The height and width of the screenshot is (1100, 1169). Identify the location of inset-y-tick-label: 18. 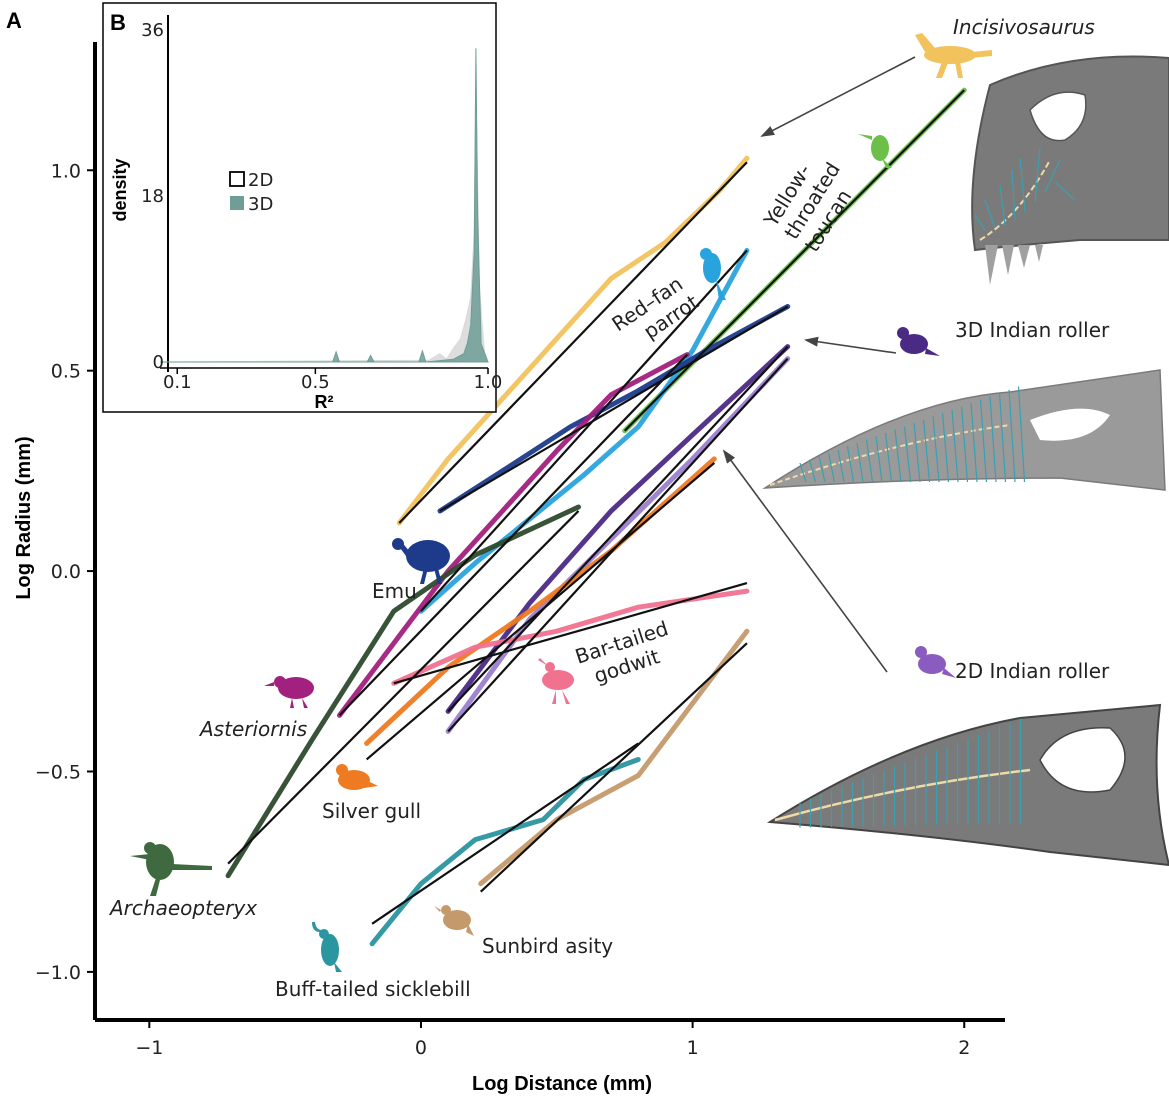
(152, 196).